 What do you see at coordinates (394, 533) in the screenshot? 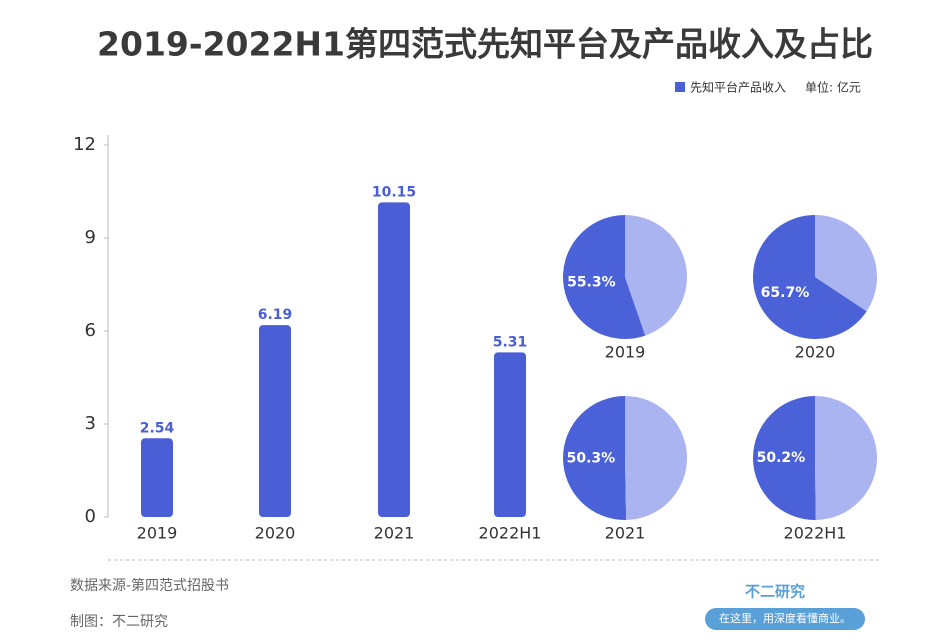
I see `x-tick-label: 2021` at bounding box center [394, 533].